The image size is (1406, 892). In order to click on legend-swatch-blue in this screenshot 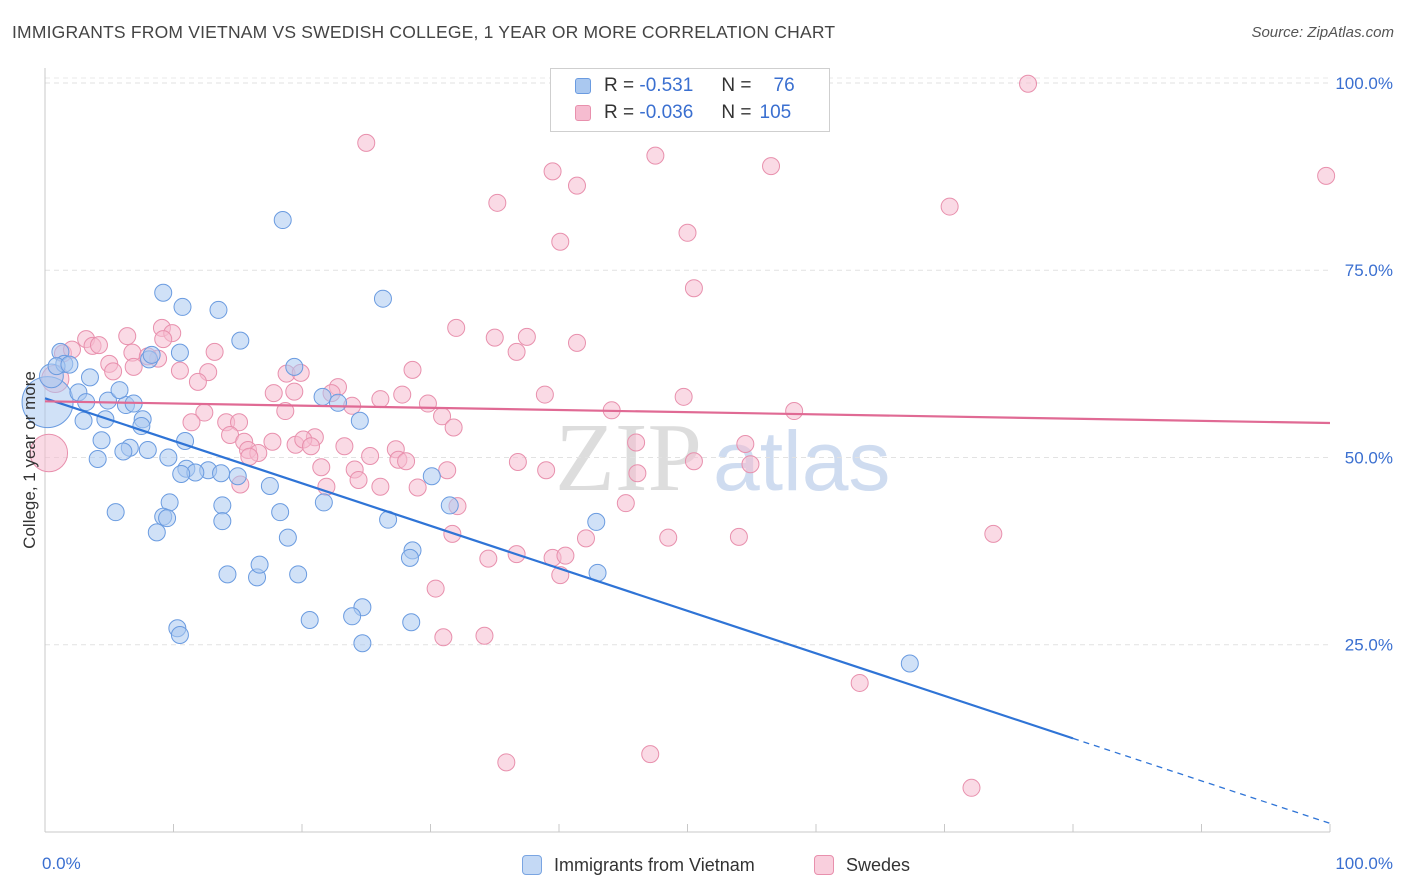, I will do `click(583, 86)`.